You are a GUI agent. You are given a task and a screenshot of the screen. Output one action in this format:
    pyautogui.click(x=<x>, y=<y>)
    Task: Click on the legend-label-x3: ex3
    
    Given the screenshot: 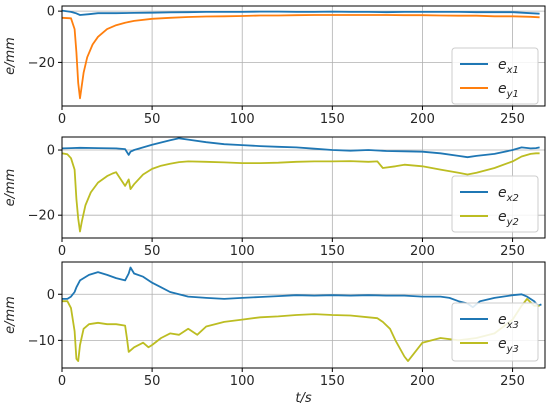 What is the action you would take?
    pyautogui.click(x=508, y=321)
    